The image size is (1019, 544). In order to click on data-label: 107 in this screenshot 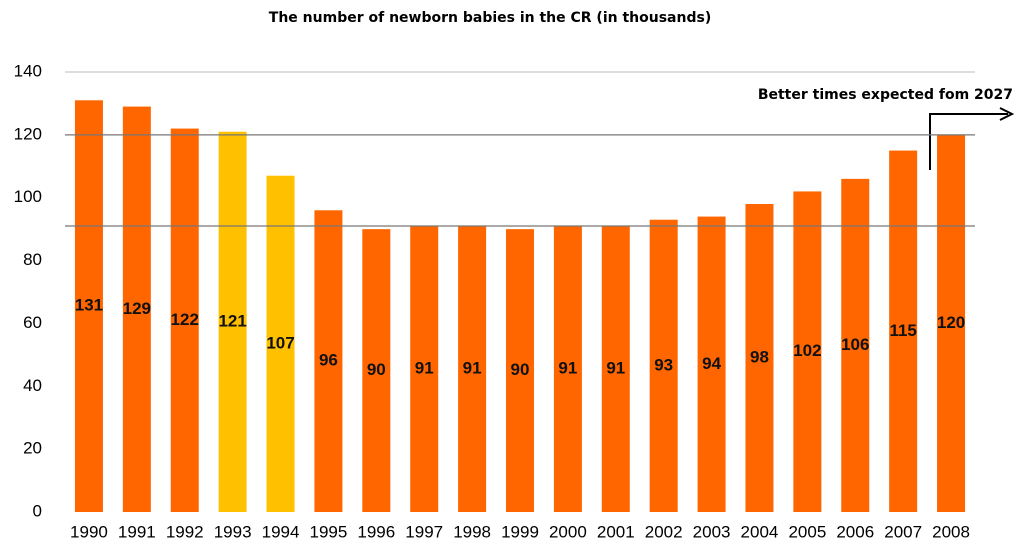, I will do `click(280, 342)`.